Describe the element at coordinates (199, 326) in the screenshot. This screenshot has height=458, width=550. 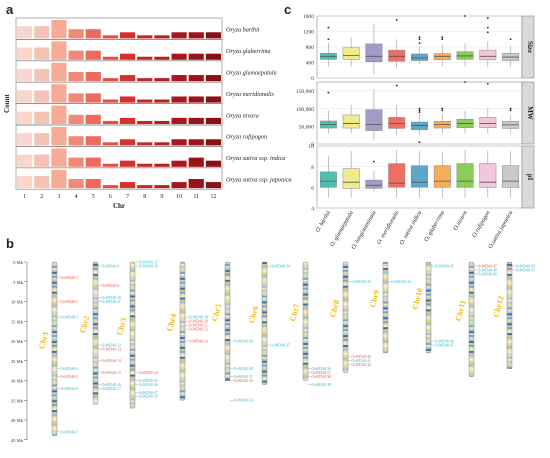
I see `gene-label: OsWD40-21` at that location.